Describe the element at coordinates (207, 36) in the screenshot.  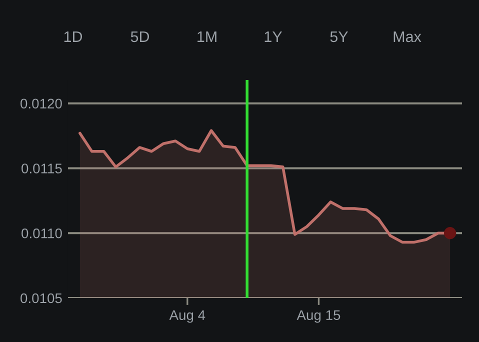
I see `text: 1M` at that location.